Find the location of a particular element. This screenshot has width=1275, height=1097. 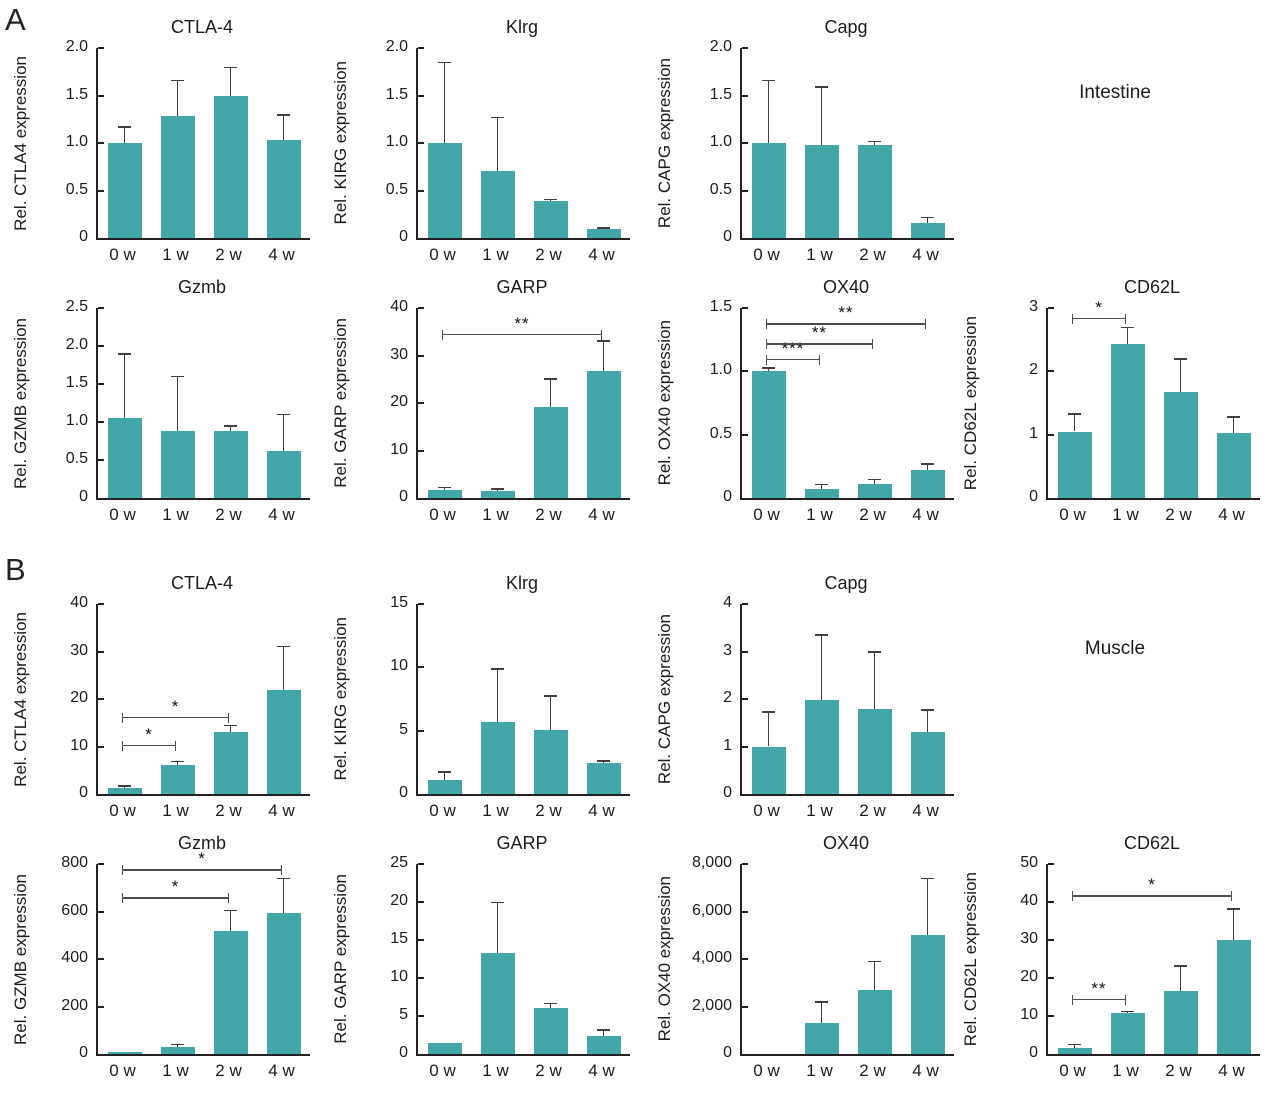

y-tick-label: 3 is located at coordinates (727, 650).